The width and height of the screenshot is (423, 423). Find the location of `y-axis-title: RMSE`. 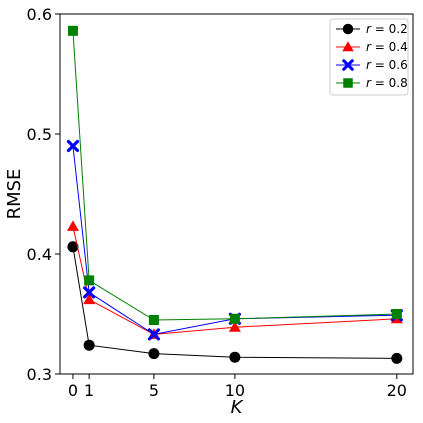

y-axis-title: RMSE is located at coordinates (14, 194).